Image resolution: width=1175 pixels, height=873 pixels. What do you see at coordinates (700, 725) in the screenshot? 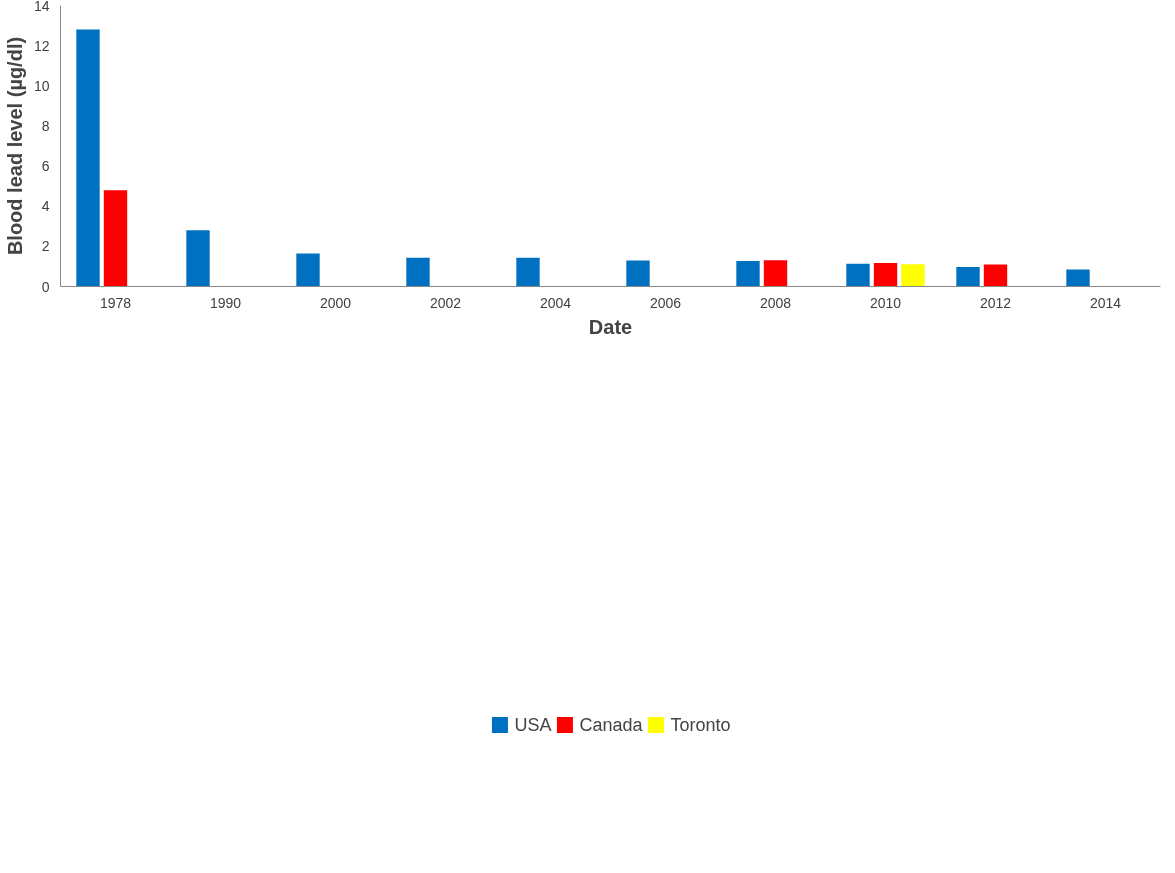
I see `legend-label: Toronto` at bounding box center [700, 725].